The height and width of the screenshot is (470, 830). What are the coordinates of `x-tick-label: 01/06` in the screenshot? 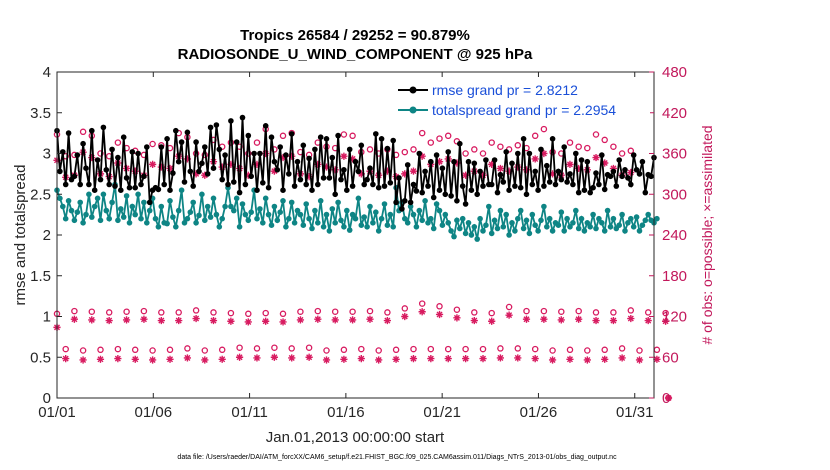 It's located at (154, 412).